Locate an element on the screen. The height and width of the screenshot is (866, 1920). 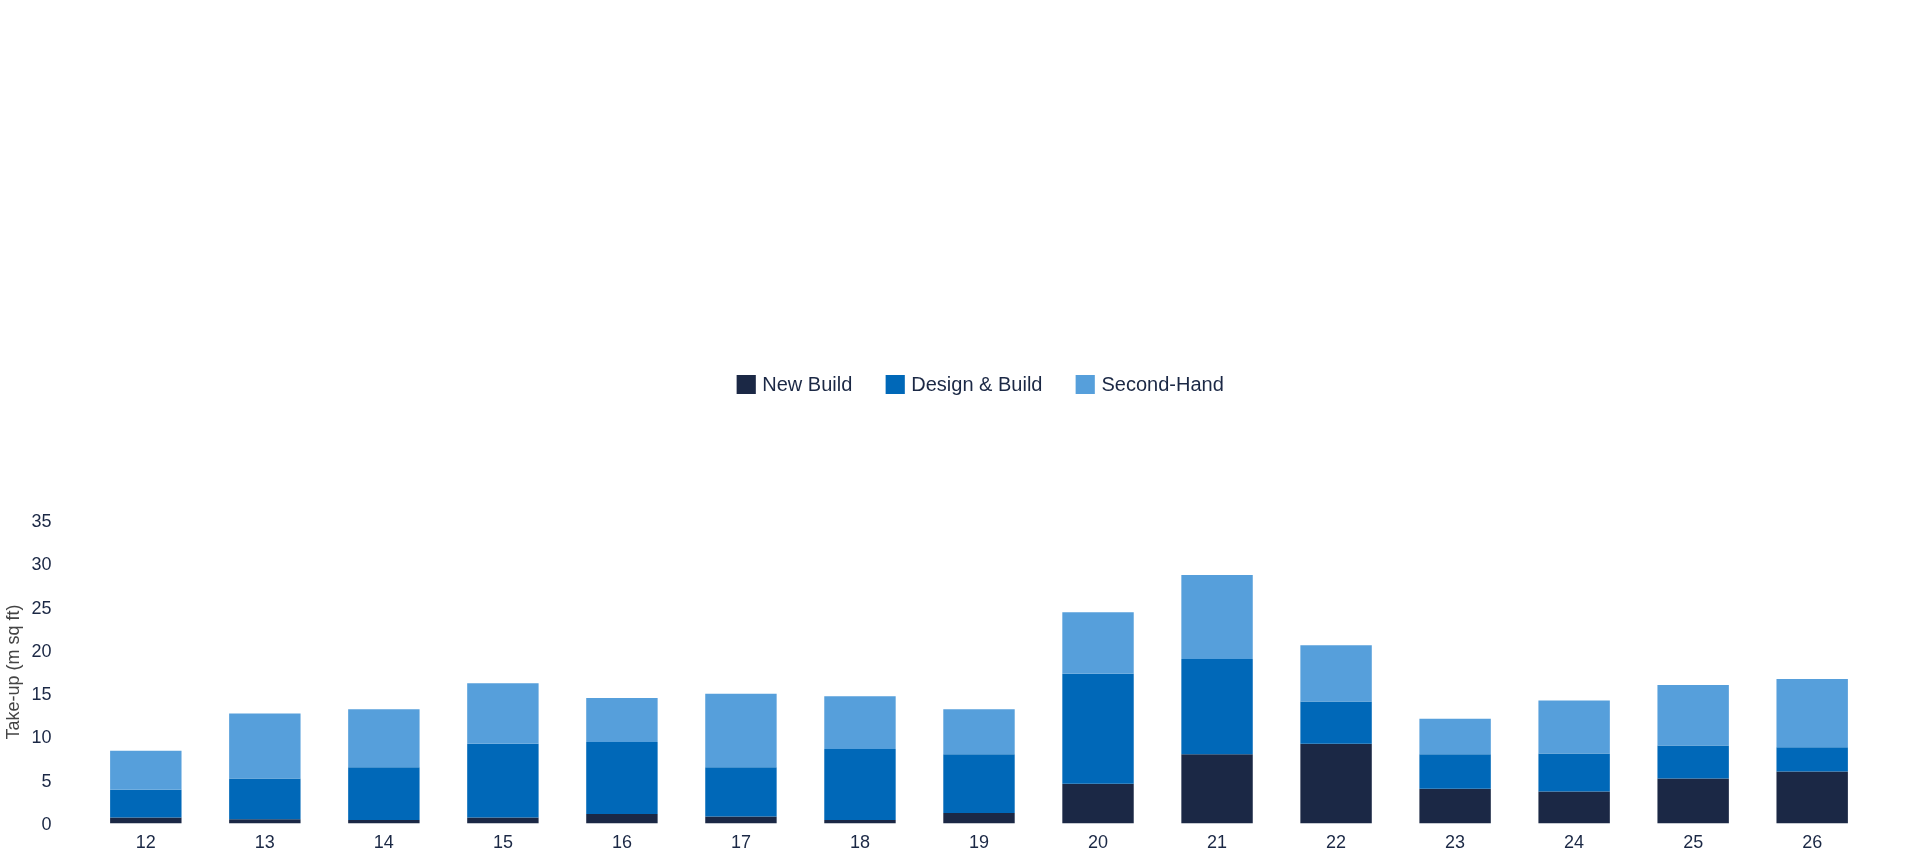
legend-label: Second-Hand is located at coordinates (1162, 384).